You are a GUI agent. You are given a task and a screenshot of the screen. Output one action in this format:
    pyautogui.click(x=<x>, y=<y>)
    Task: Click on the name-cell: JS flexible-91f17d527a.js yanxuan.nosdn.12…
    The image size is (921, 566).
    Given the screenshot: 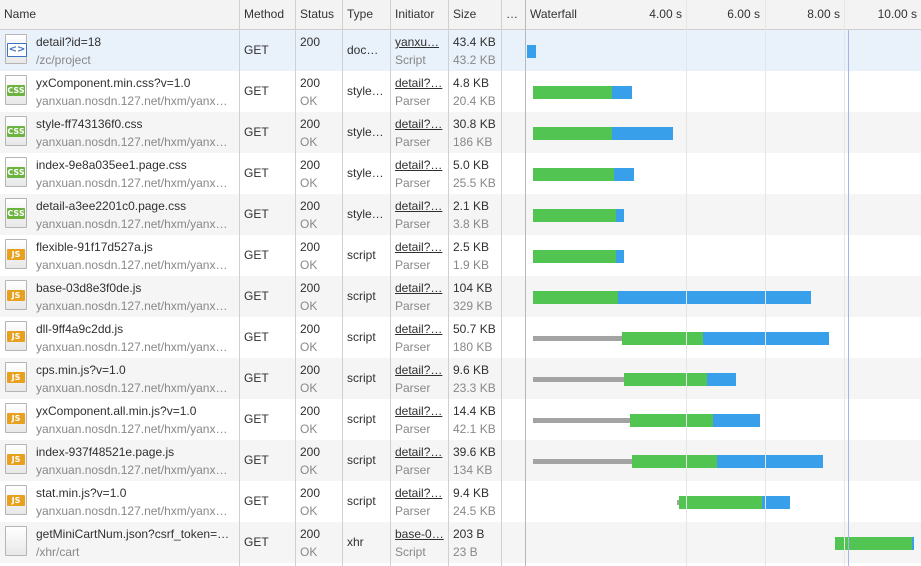 What is the action you would take?
    pyautogui.click(x=119, y=255)
    